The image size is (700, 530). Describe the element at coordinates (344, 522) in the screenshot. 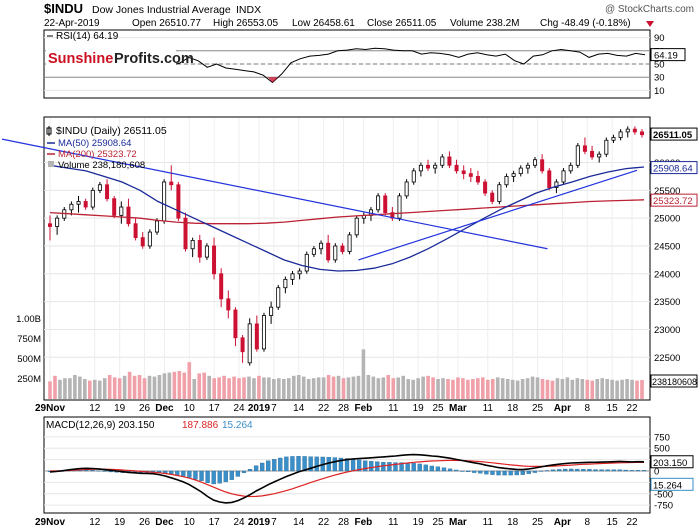

I see `x-axis-label-macd: 28` at that location.